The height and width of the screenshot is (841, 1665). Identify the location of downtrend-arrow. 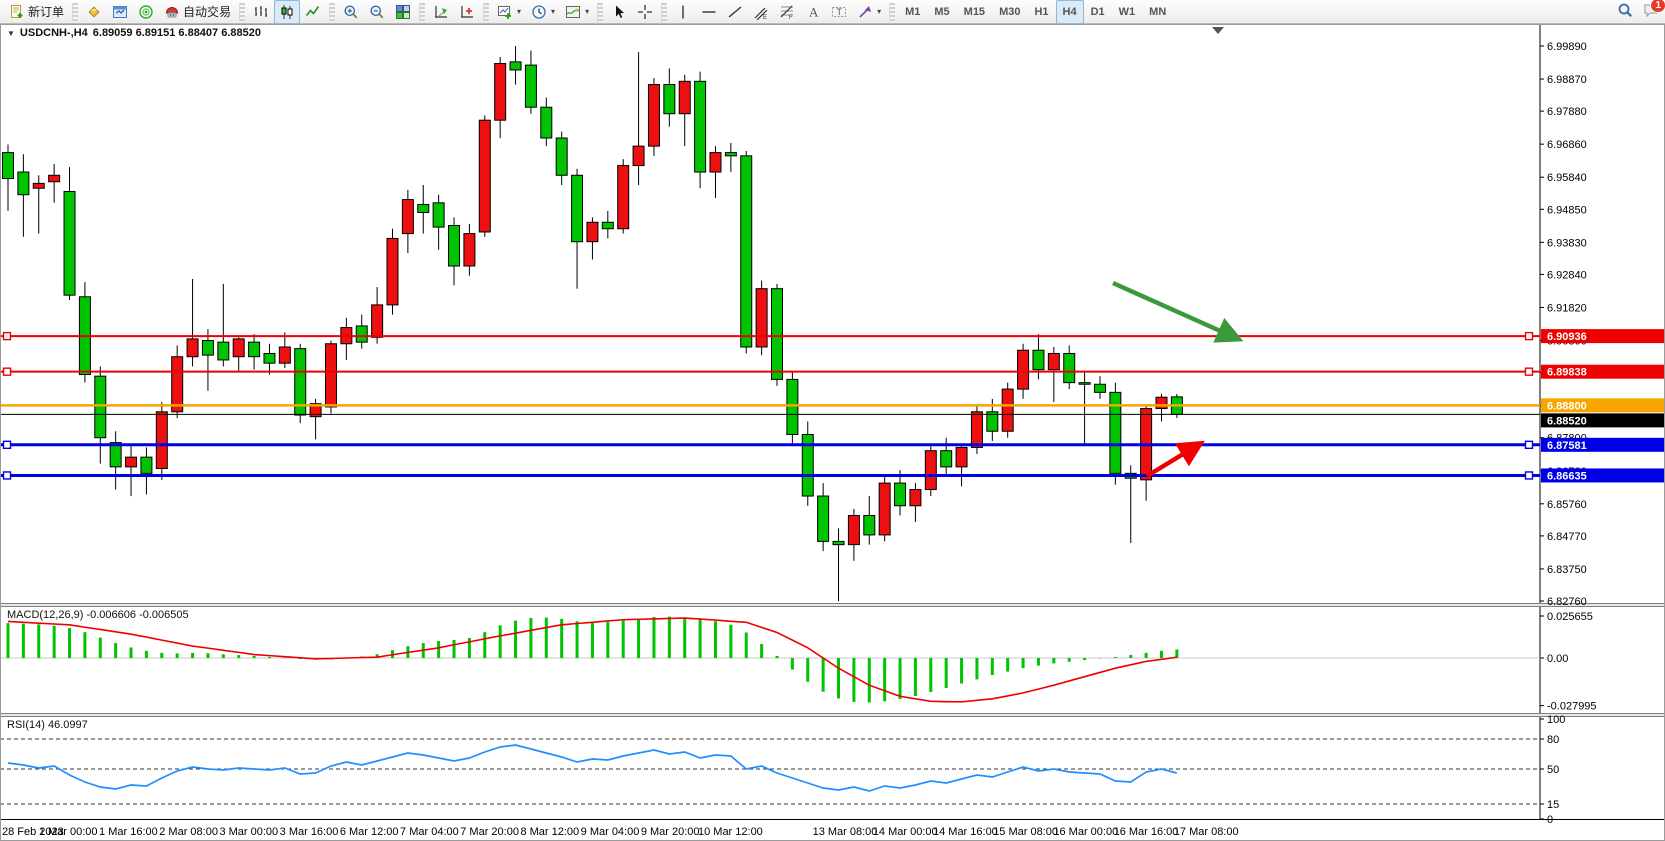
(1178, 311).